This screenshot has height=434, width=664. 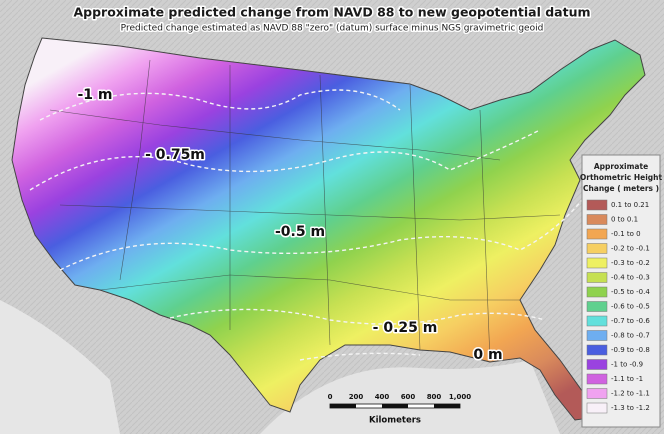 I want to click on legend-label: -0.3 to -0.2, so click(x=630, y=263).